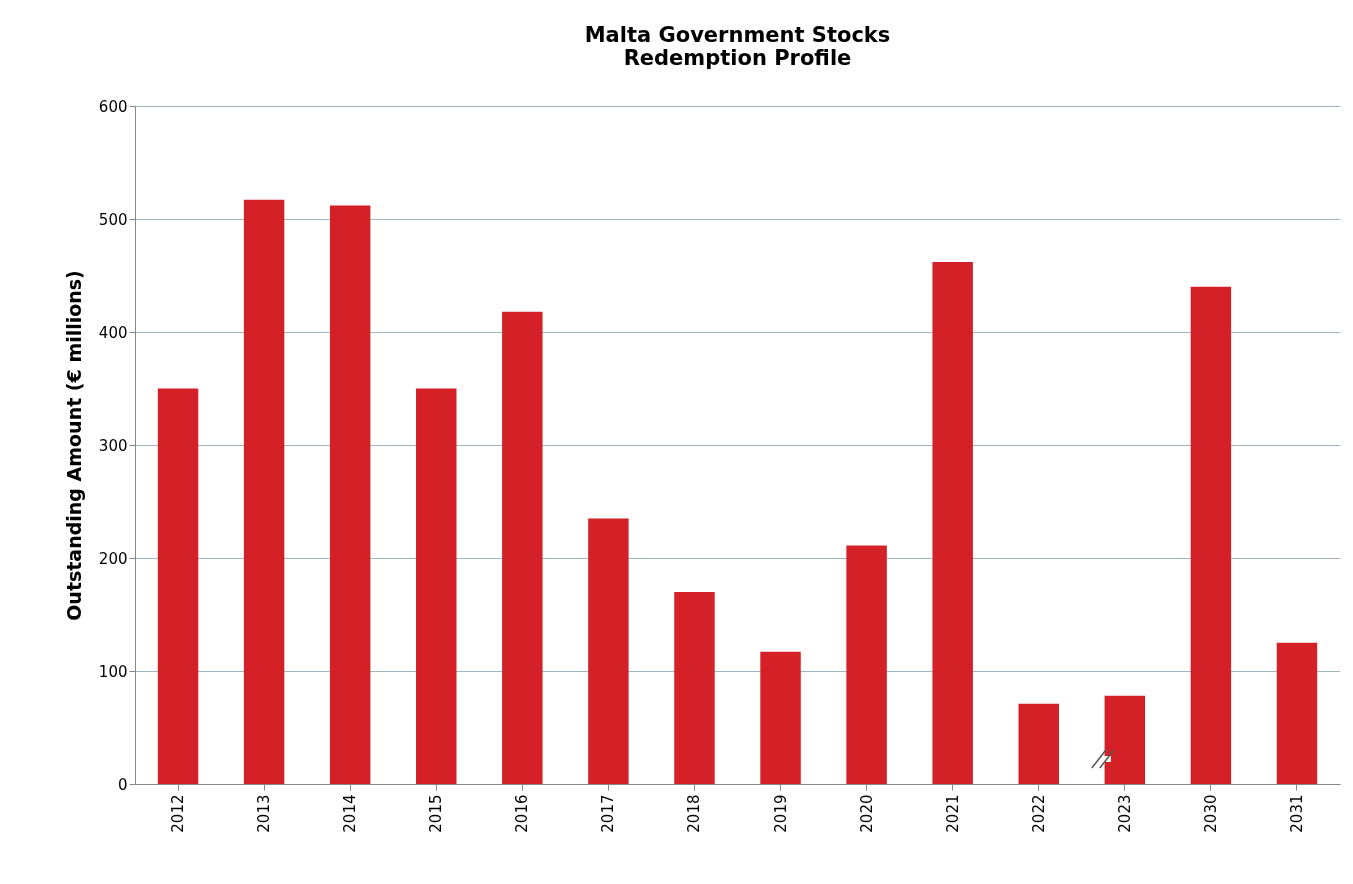 This screenshot has height=884, width=1353. What do you see at coordinates (178, 813) in the screenshot?
I see `x-tick-label: 2012` at bounding box center [178, 813].